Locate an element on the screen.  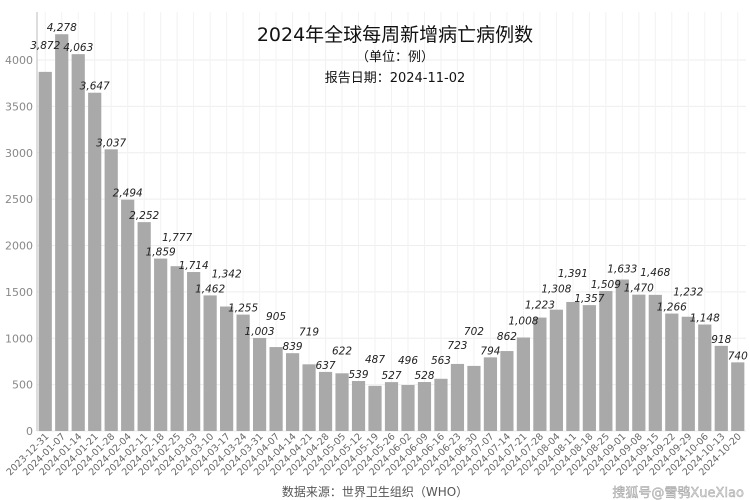
data-label: 3,037 is located at coordinates (111, 143).